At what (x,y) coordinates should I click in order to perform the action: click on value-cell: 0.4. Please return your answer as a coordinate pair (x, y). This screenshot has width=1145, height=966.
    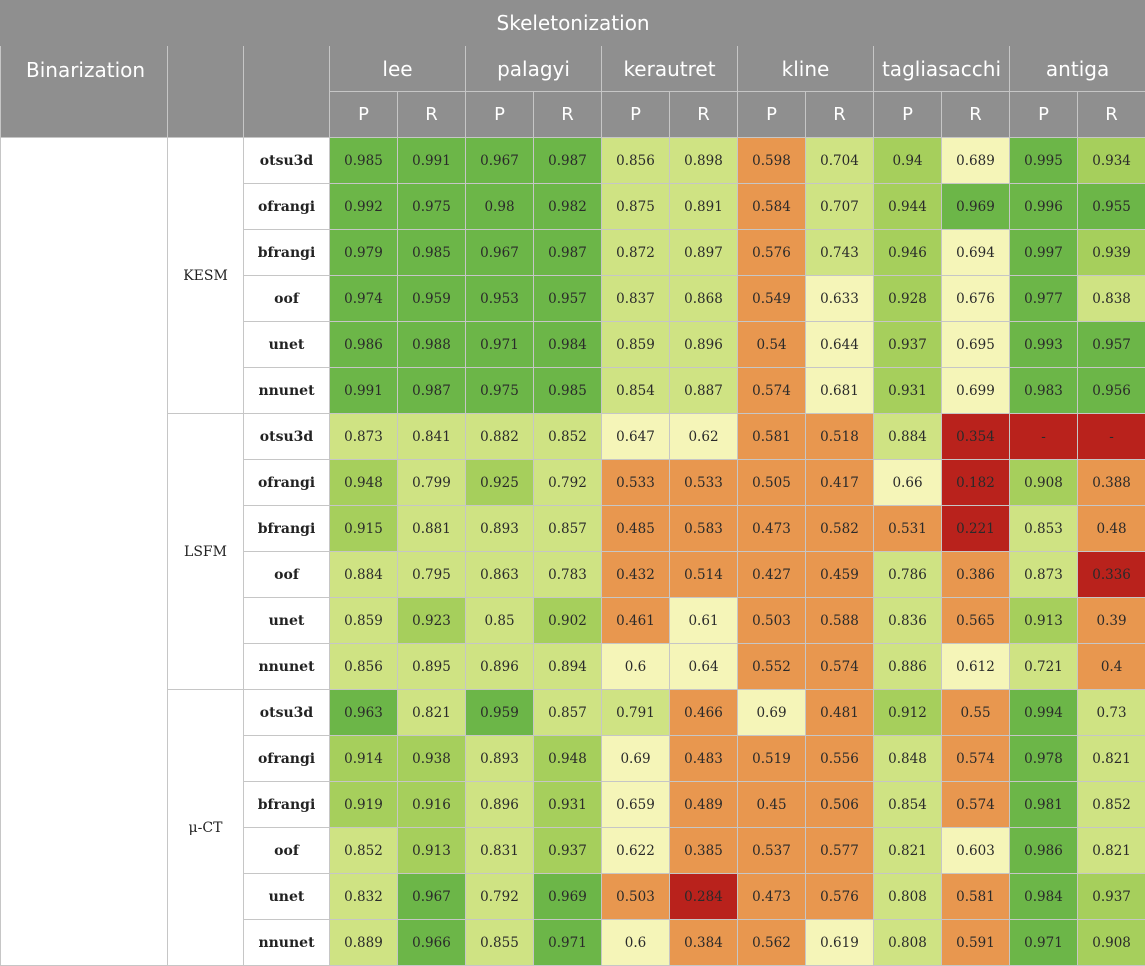
    Looking at the image, I should click on (1111, 667).